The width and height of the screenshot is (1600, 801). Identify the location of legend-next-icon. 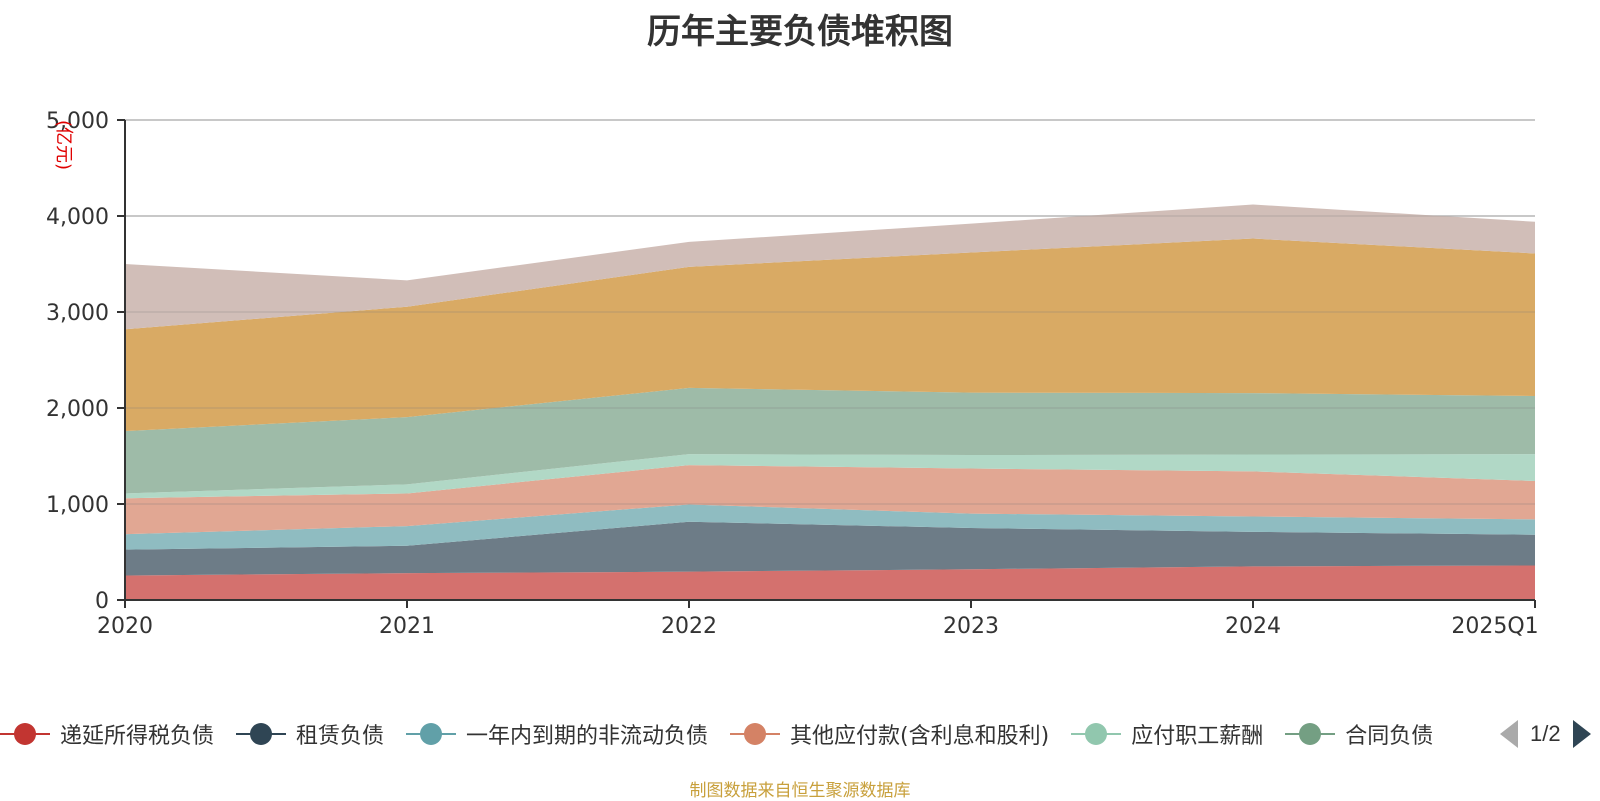
(1581, 734).